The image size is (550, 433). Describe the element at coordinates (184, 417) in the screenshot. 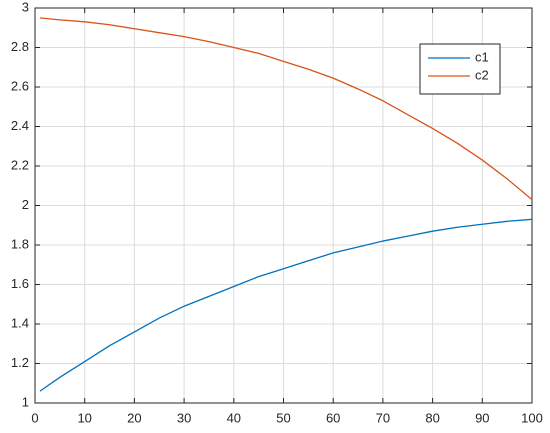

I see `x-tick-label: 30` at that location.